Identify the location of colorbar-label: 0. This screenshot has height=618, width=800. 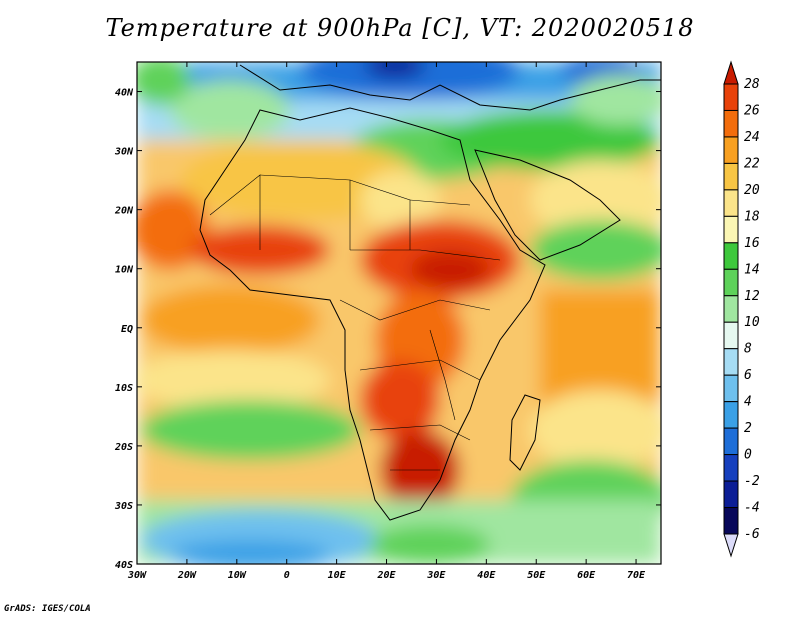
(748, 455).